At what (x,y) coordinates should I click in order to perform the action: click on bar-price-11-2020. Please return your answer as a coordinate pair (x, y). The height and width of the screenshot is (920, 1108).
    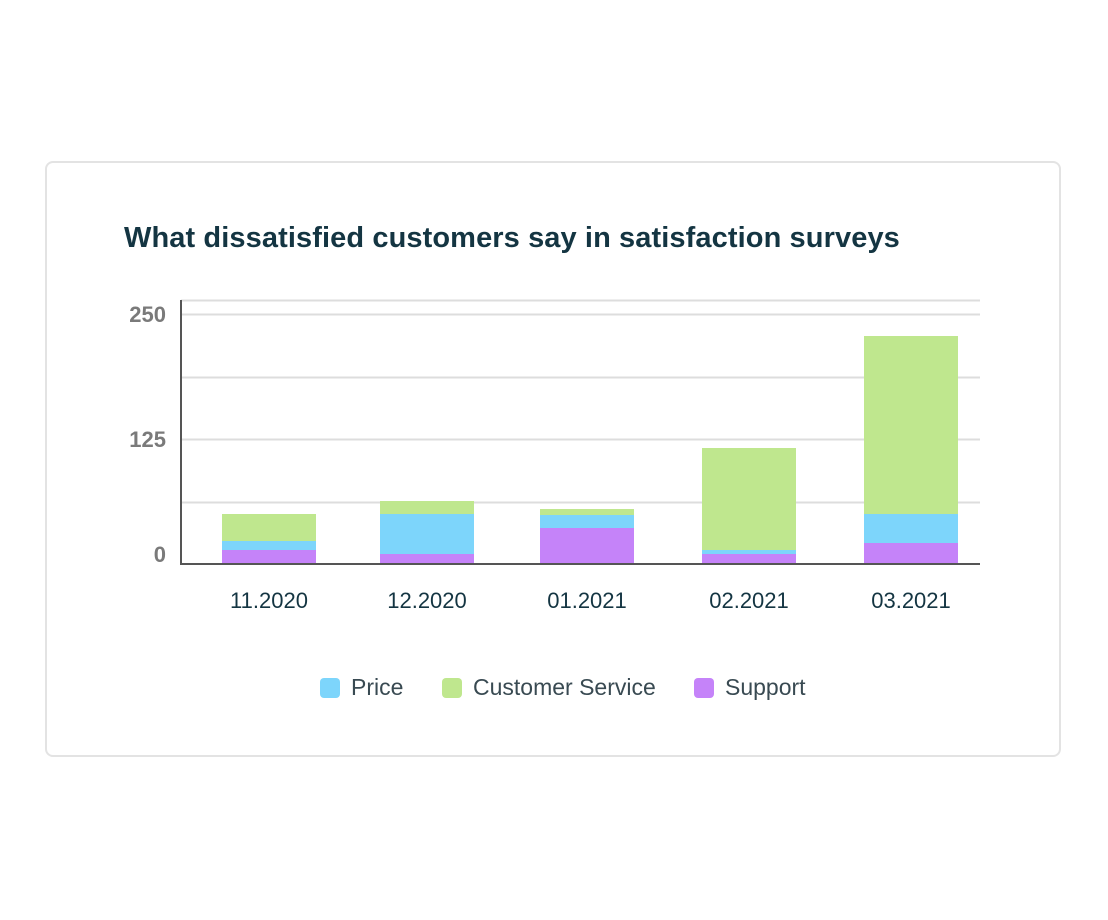
    Looking at the image, I should click on (269, 545).